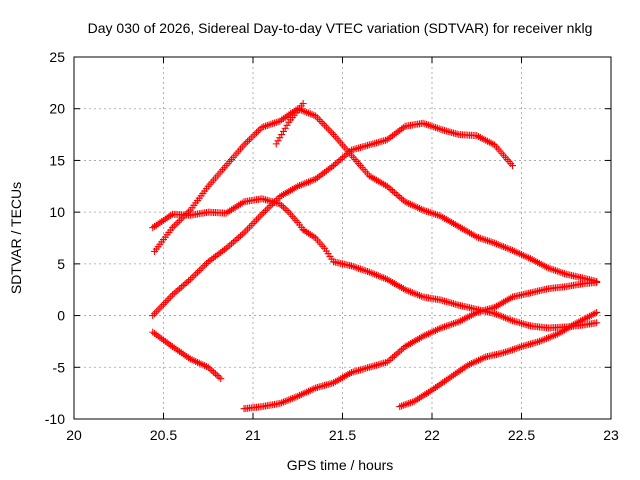  I want to click on x-axis-label: GPS time / hours, so click(340, 465).